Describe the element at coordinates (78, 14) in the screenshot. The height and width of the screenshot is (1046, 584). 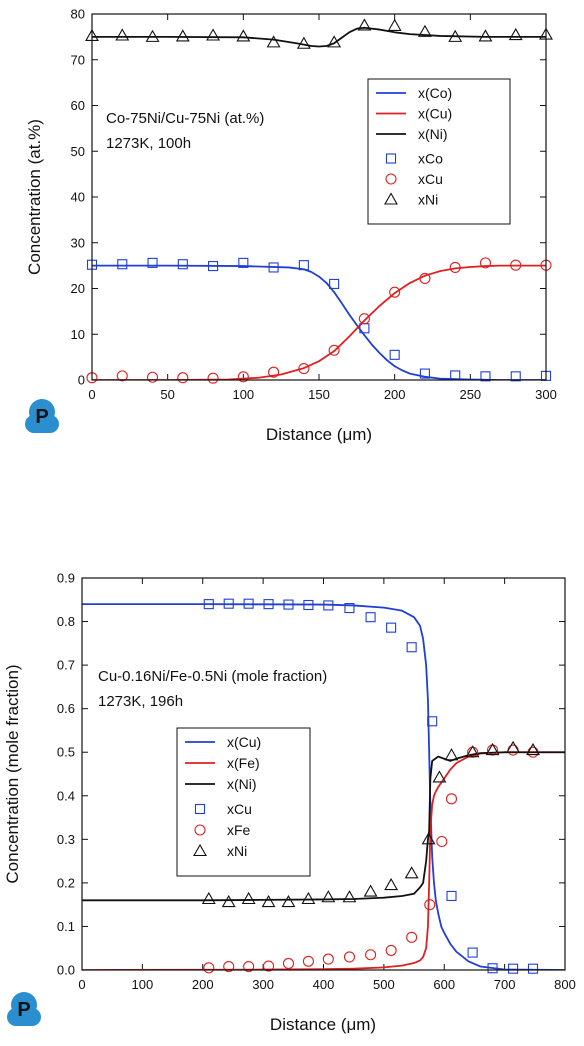
I see `y-tick-label: 80` at that location.